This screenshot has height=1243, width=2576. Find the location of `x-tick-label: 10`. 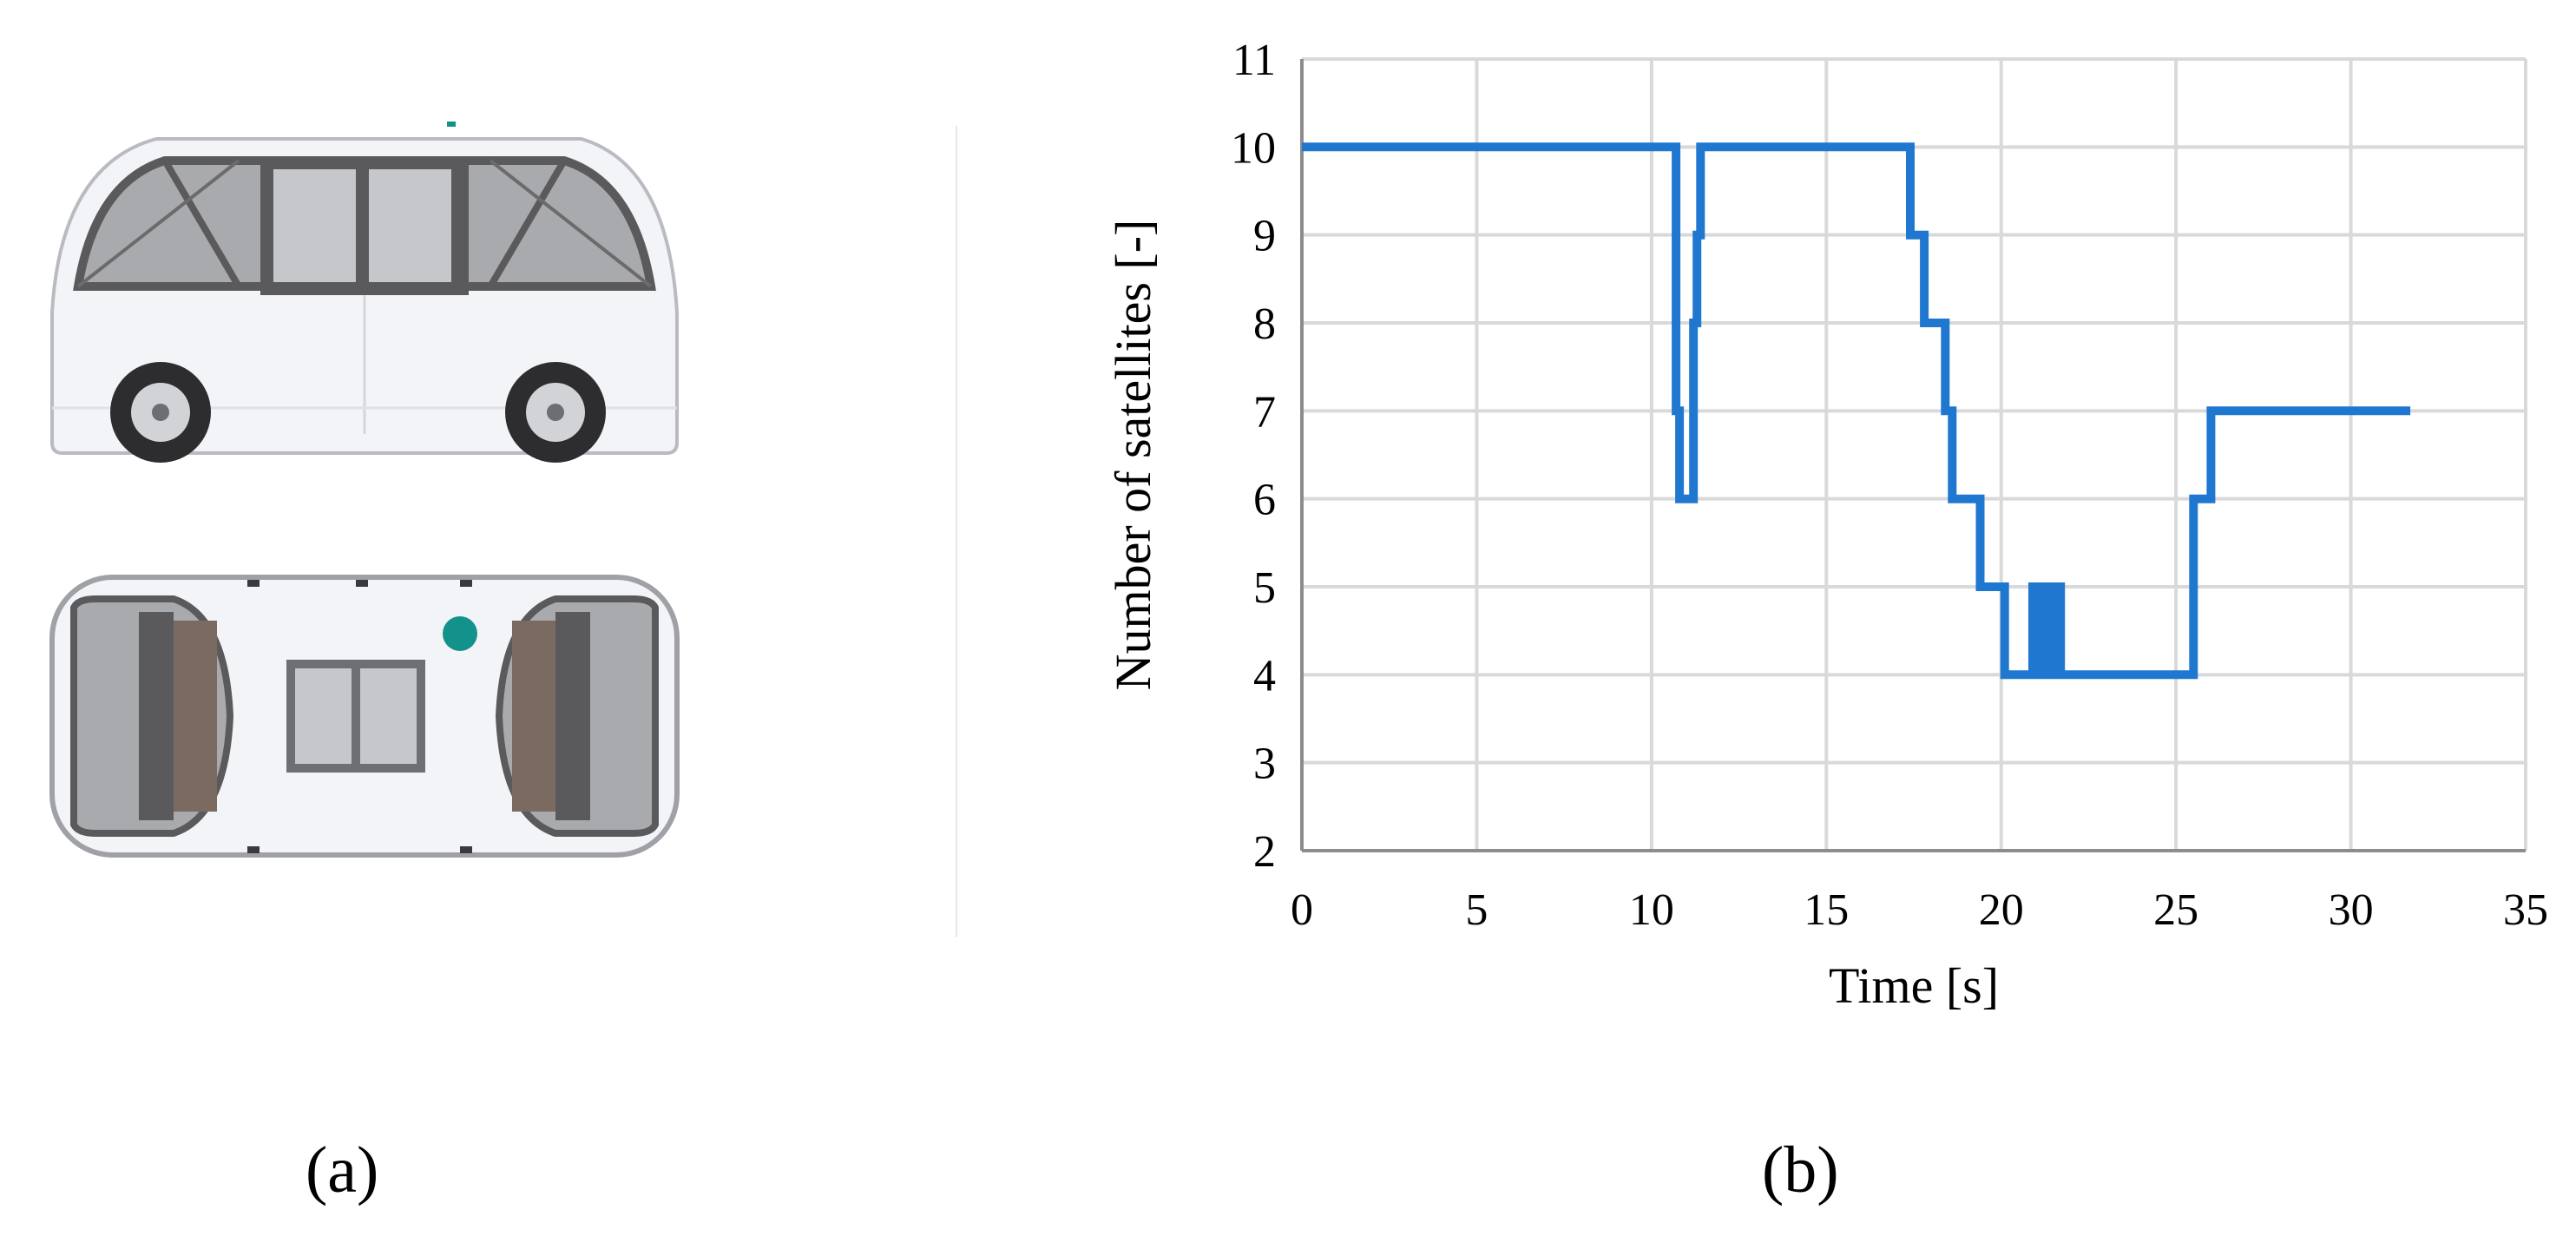

x-tick-label: 10 is located at coordinates (1651, 910).